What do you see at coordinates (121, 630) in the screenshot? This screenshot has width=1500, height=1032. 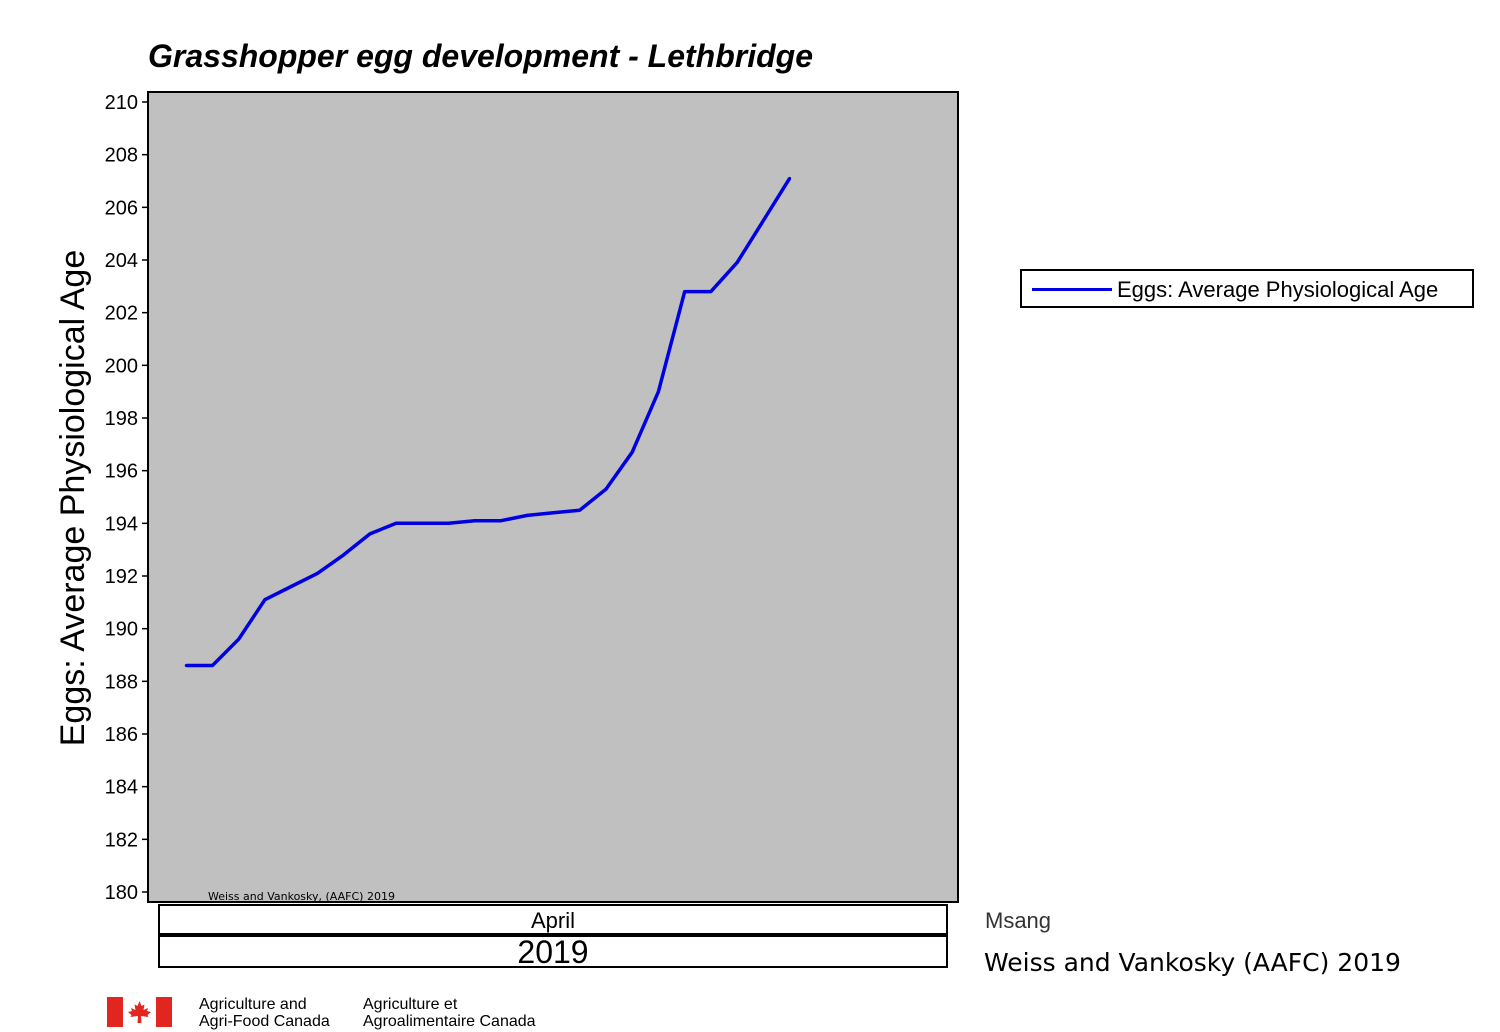 I see `y-tick-label: 190` at bounding box center [121, 630].